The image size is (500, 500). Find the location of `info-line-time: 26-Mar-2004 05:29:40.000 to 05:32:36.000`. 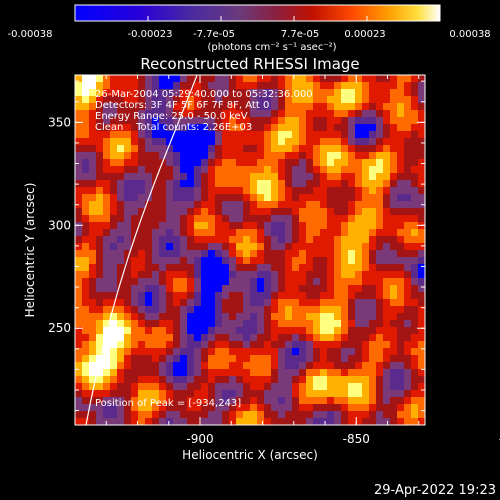

info-line-time: 26-Mar-2004 05:29:40.000 to 05:32:36.000 is located at coordinates (204, 94).